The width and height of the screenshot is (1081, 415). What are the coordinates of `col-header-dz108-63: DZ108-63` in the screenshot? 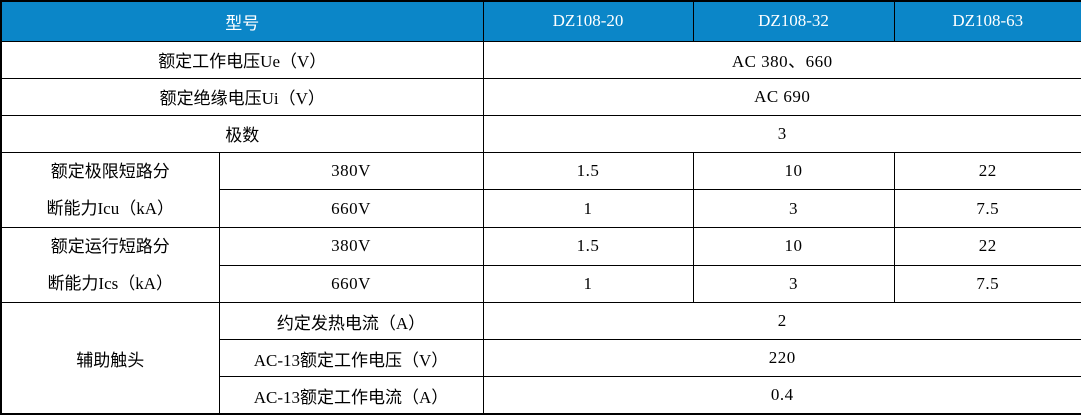 It's located at (987, 21).